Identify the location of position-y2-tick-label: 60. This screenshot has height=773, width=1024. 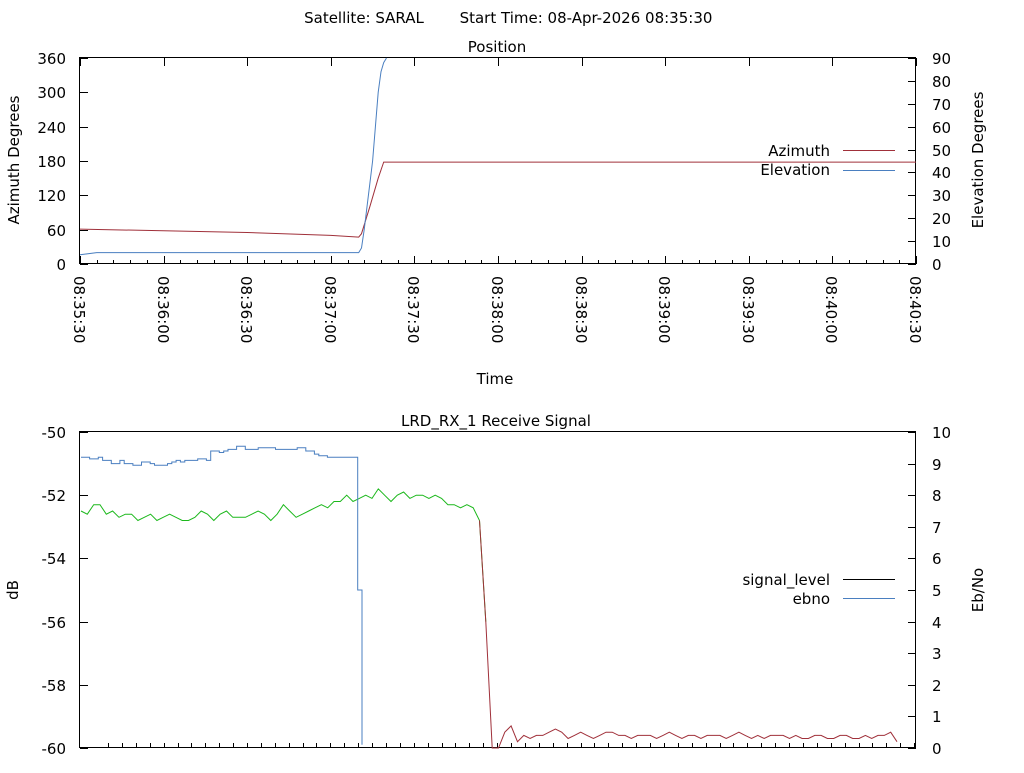
(941, 128).